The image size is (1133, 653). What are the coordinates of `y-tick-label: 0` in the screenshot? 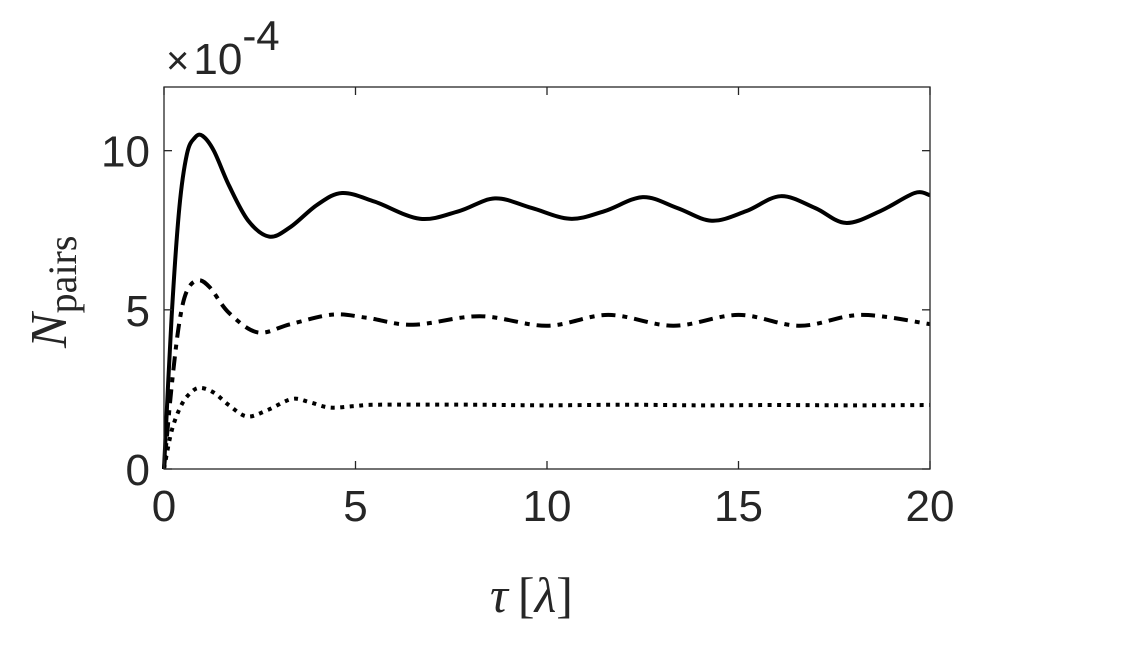 It's located at (138, 470).